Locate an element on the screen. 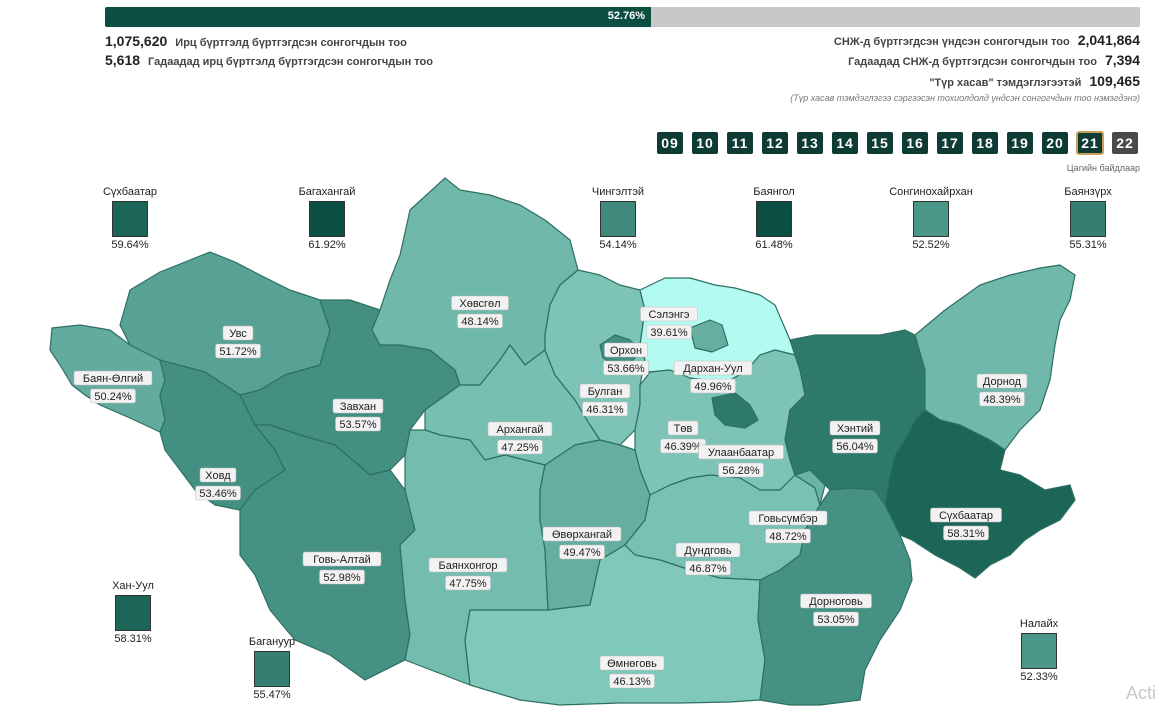 This screenshot has width=1160, height=716. province-label: Өмнөговь 46.13% is located at coordinates (632, 672).